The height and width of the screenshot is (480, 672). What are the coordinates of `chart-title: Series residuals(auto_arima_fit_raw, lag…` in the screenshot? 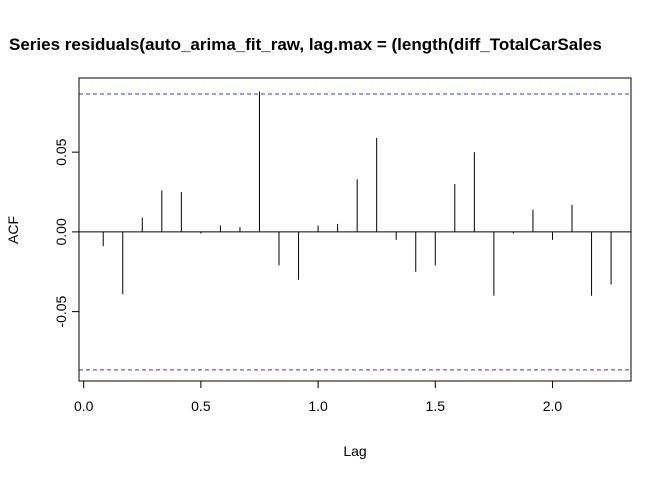 It's located at (305, 44).